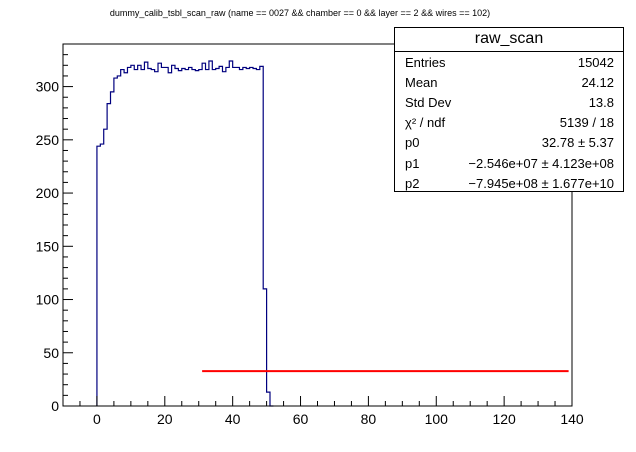  I want to click on y-tick-label: 50, so click(51, 353).